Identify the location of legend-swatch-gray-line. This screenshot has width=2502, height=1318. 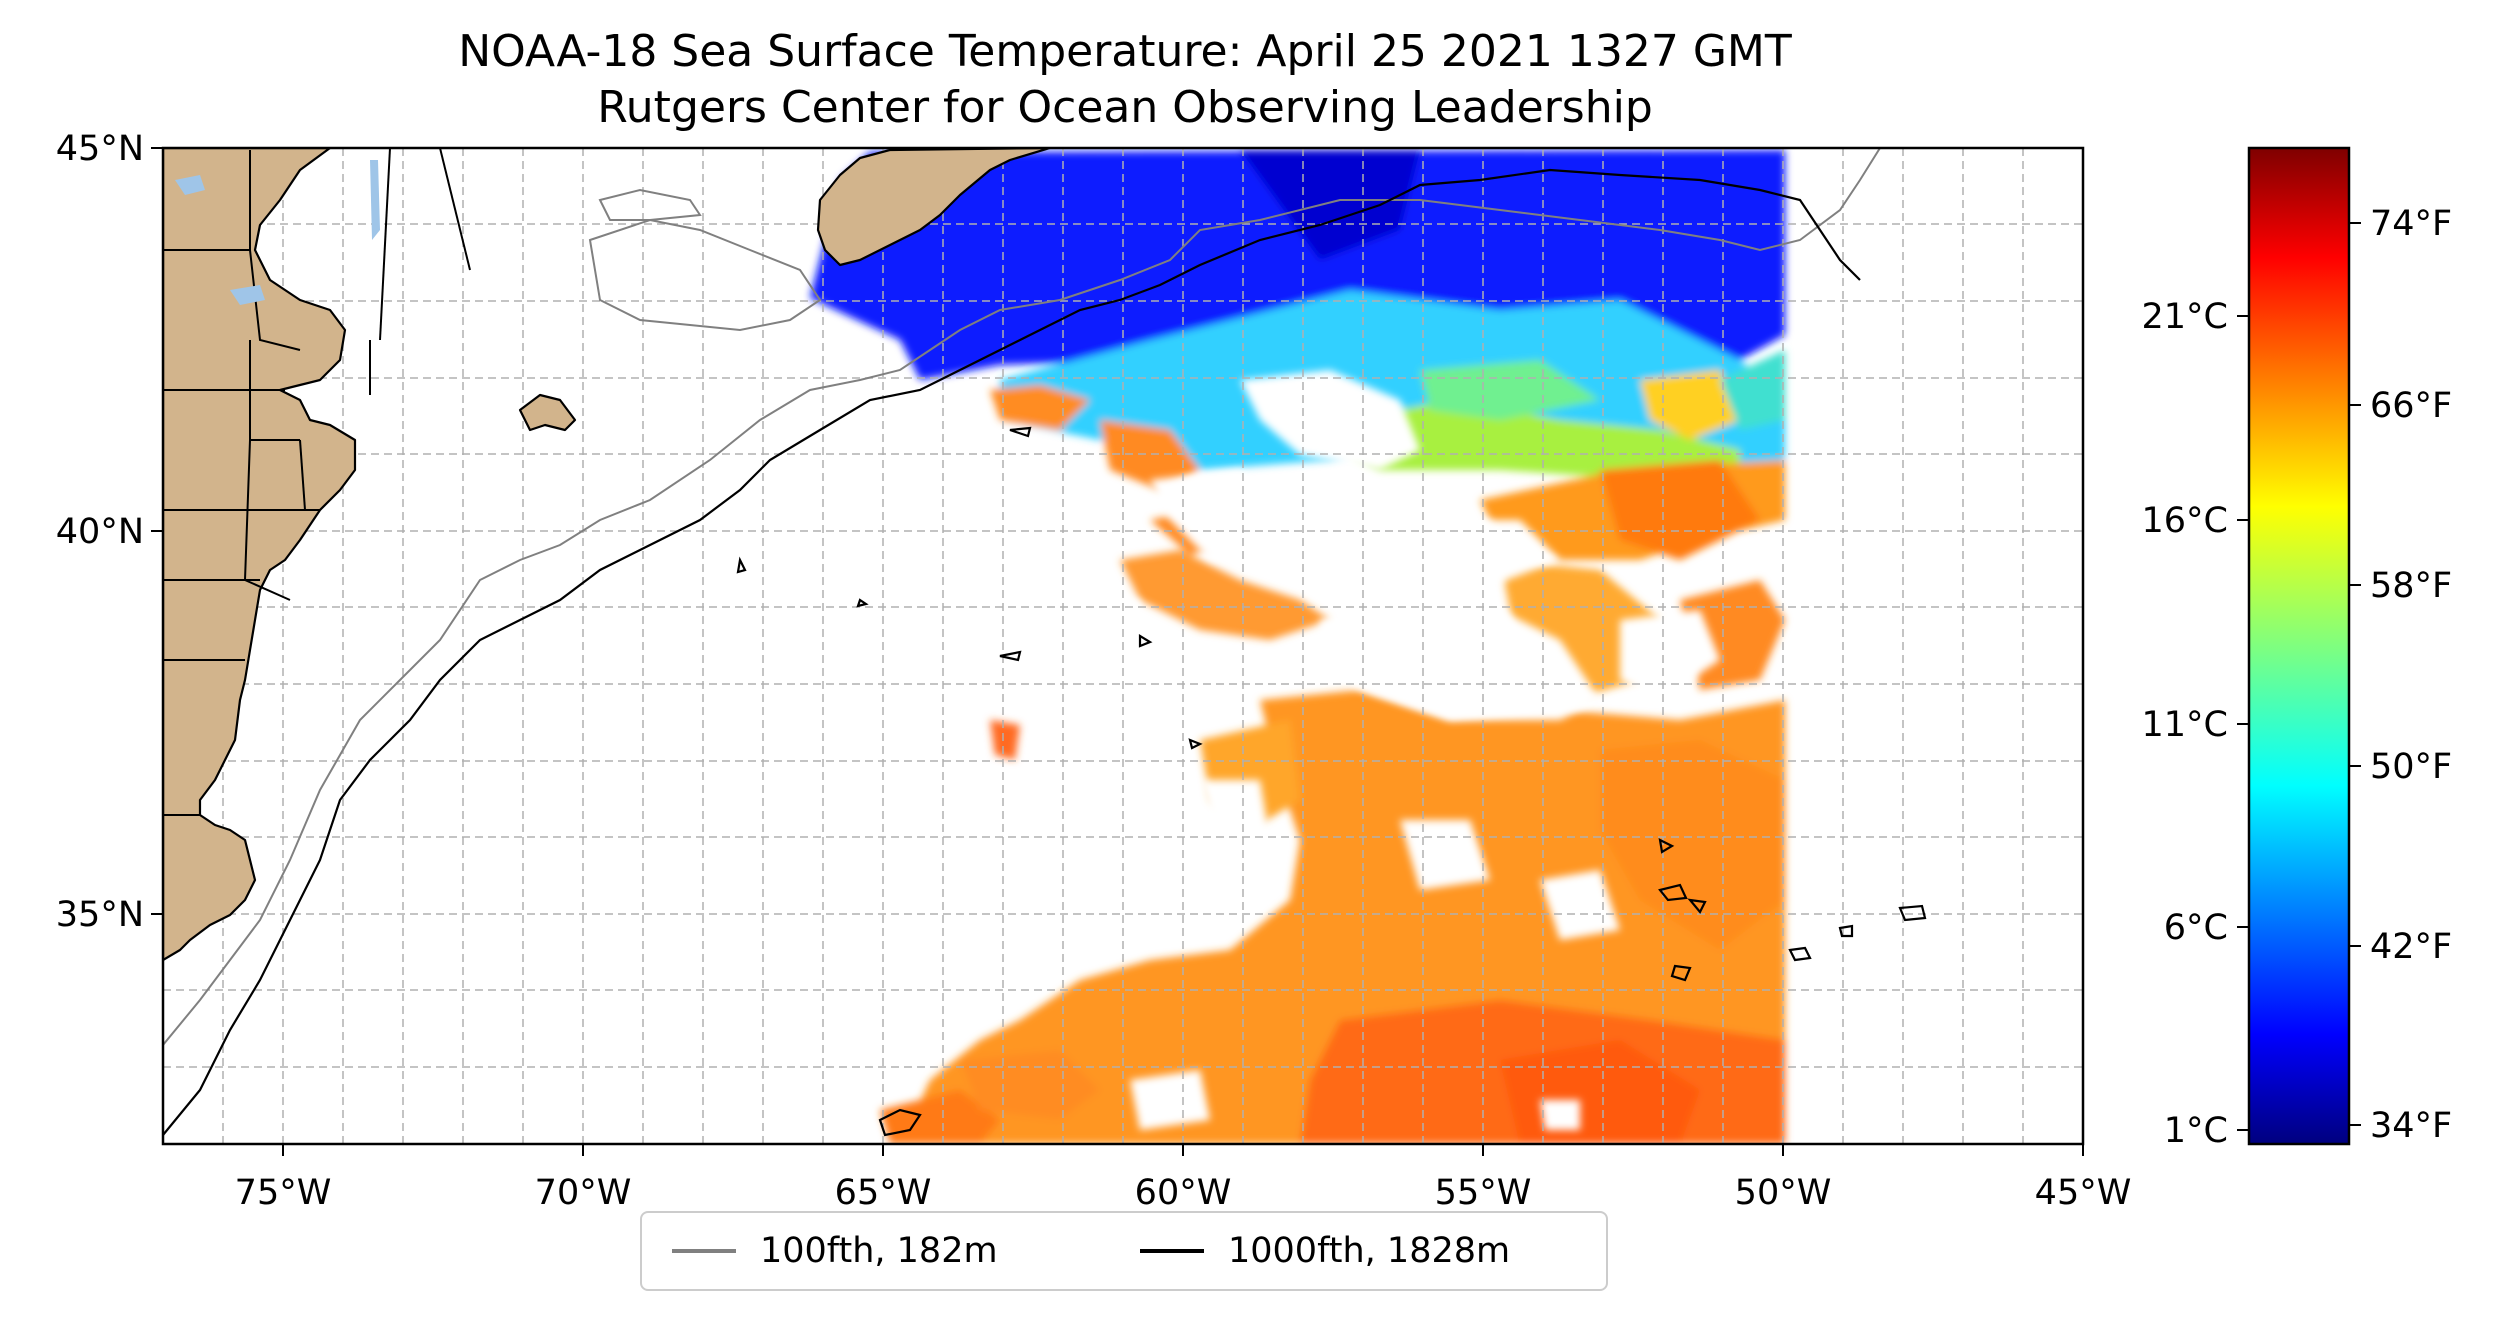
(704, 1251).